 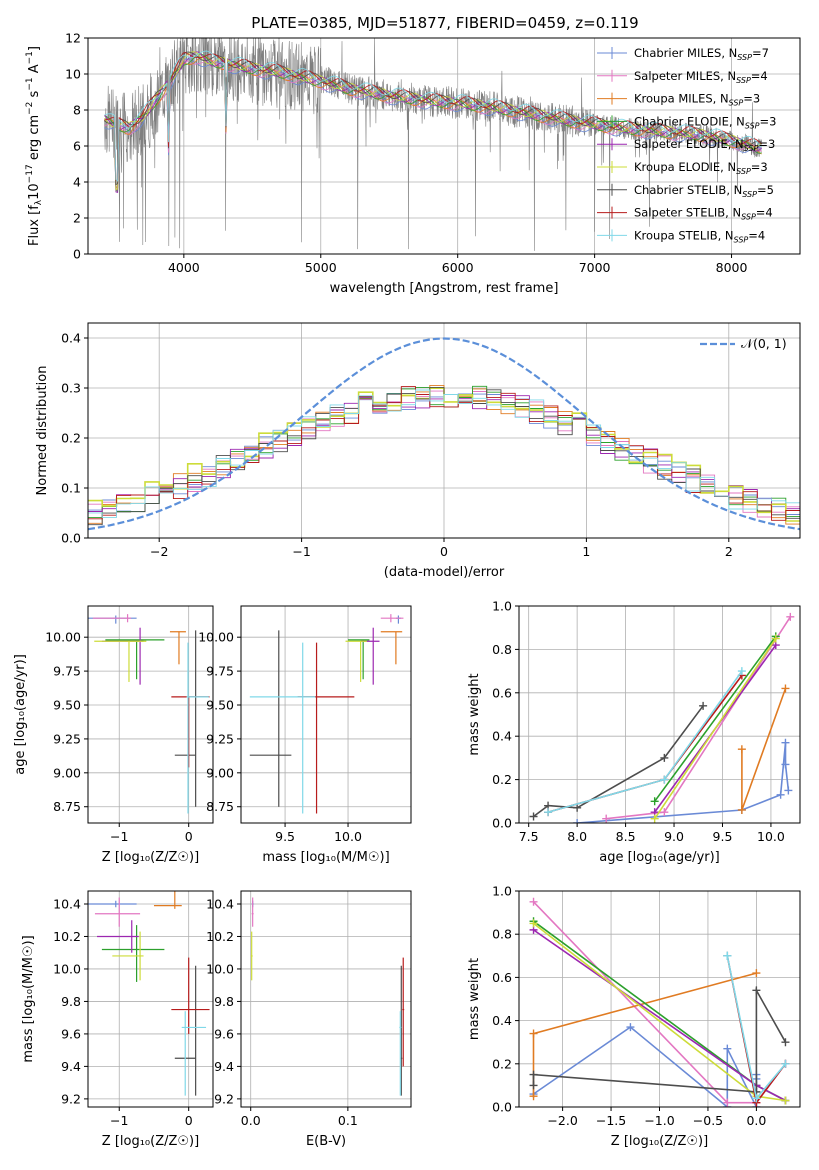 What do you see at coordinates (703, 214) in the screenshot?
I see `legend-label-7: Salpeter STELIB, NSSP=4` at bounding box center [703, 214].